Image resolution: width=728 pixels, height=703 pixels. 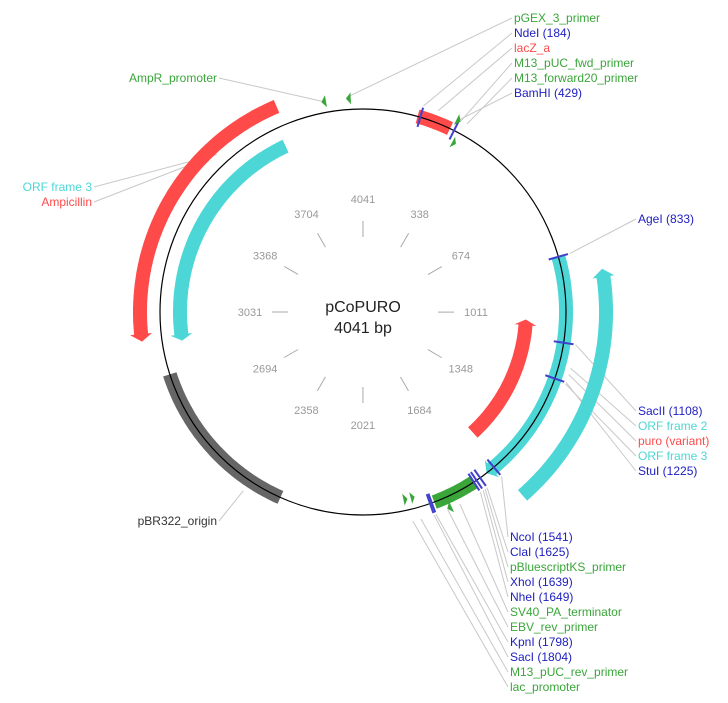 I want to click on label-m13-puc-fwd-primer: M13_pUC_fwd_primer, so click(x=574, y=63).